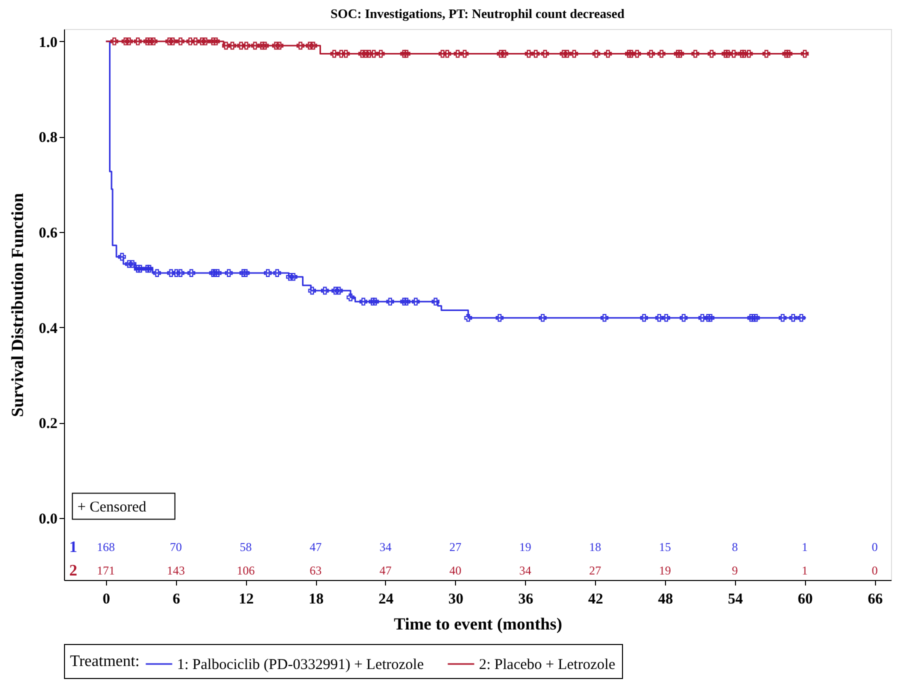  I want to click on x-tick-label: 60, so click(805, 600).